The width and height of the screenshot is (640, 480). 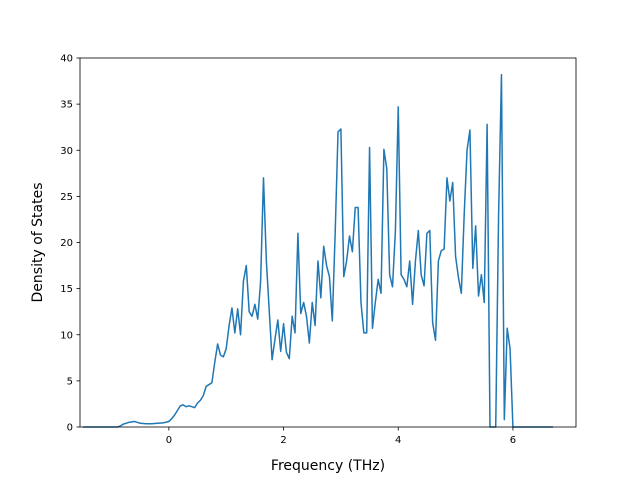 I want to click on y-tick-label: 10, so click(x=66, y=335).